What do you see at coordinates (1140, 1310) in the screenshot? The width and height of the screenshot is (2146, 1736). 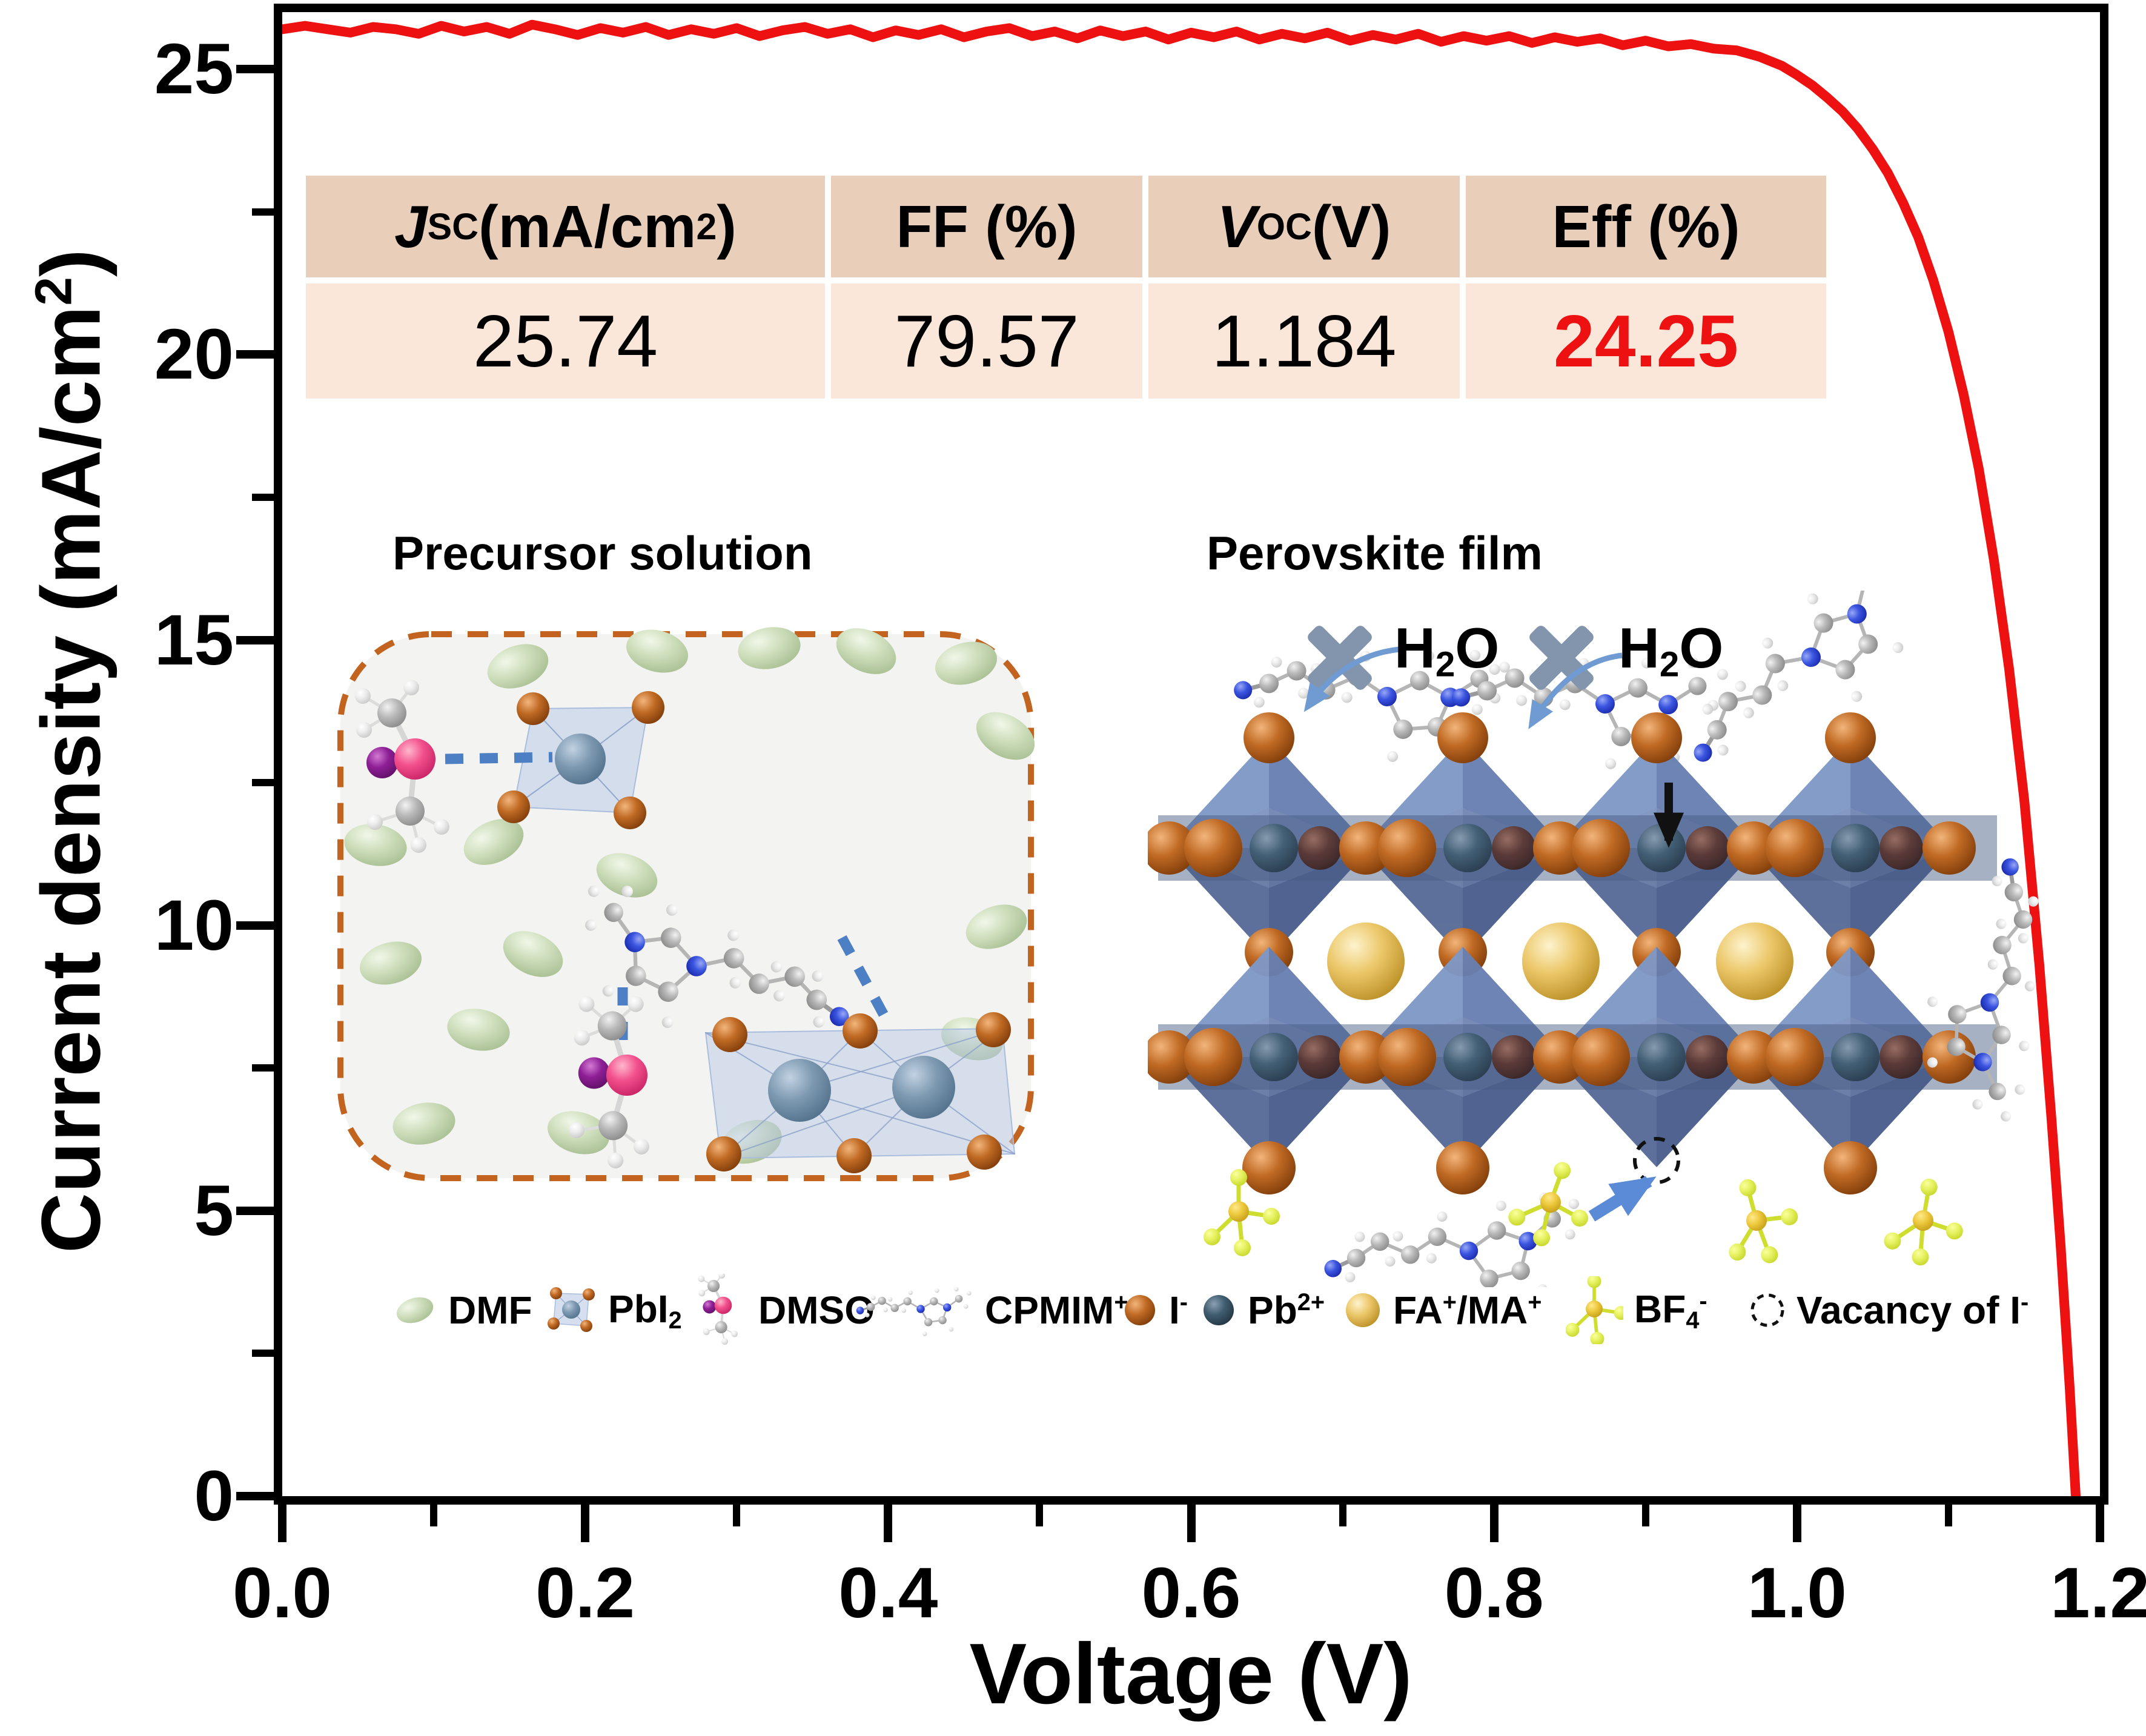 I see `iodide-icon` at bounding box center [1140, 1310].